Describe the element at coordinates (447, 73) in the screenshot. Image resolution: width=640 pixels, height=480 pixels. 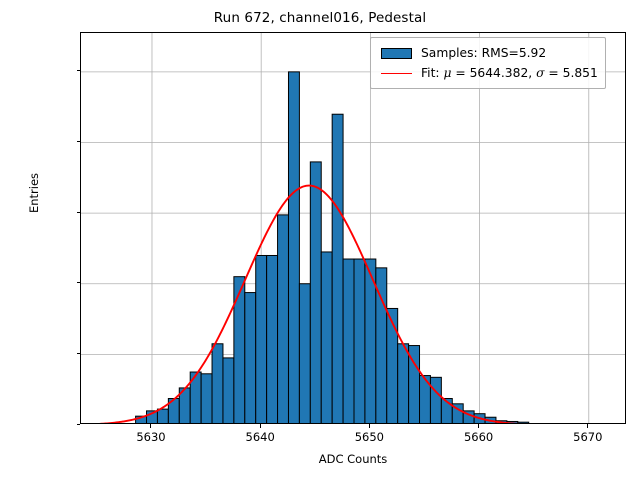
I see `legend-mu-symbol: μ` at that location.